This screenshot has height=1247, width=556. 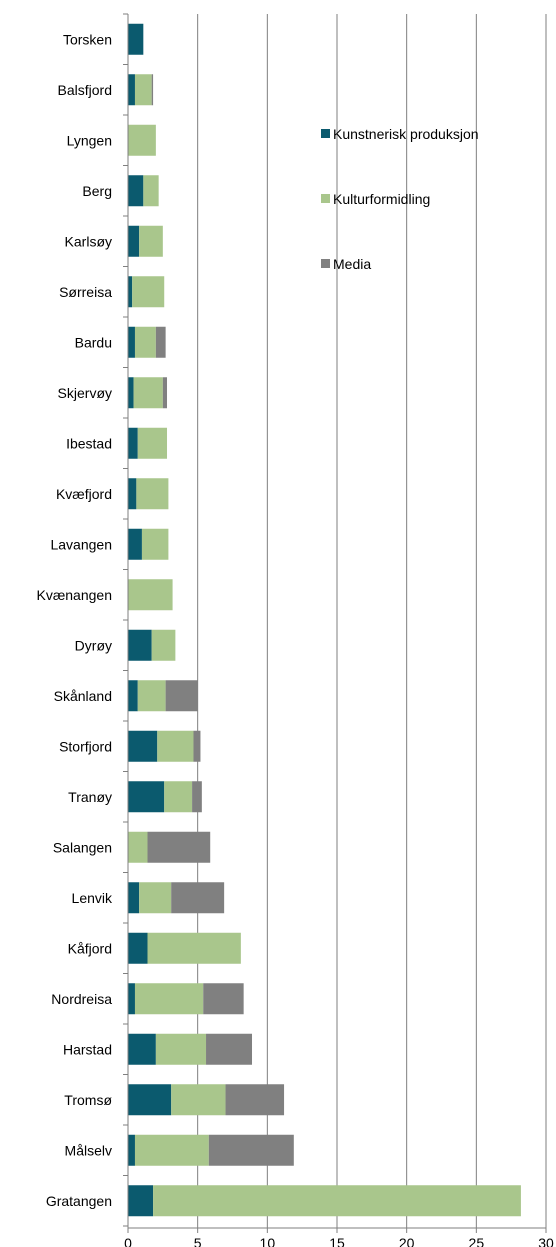 I want to click on category-label: Kvænangen, so click(x=74, y=595).